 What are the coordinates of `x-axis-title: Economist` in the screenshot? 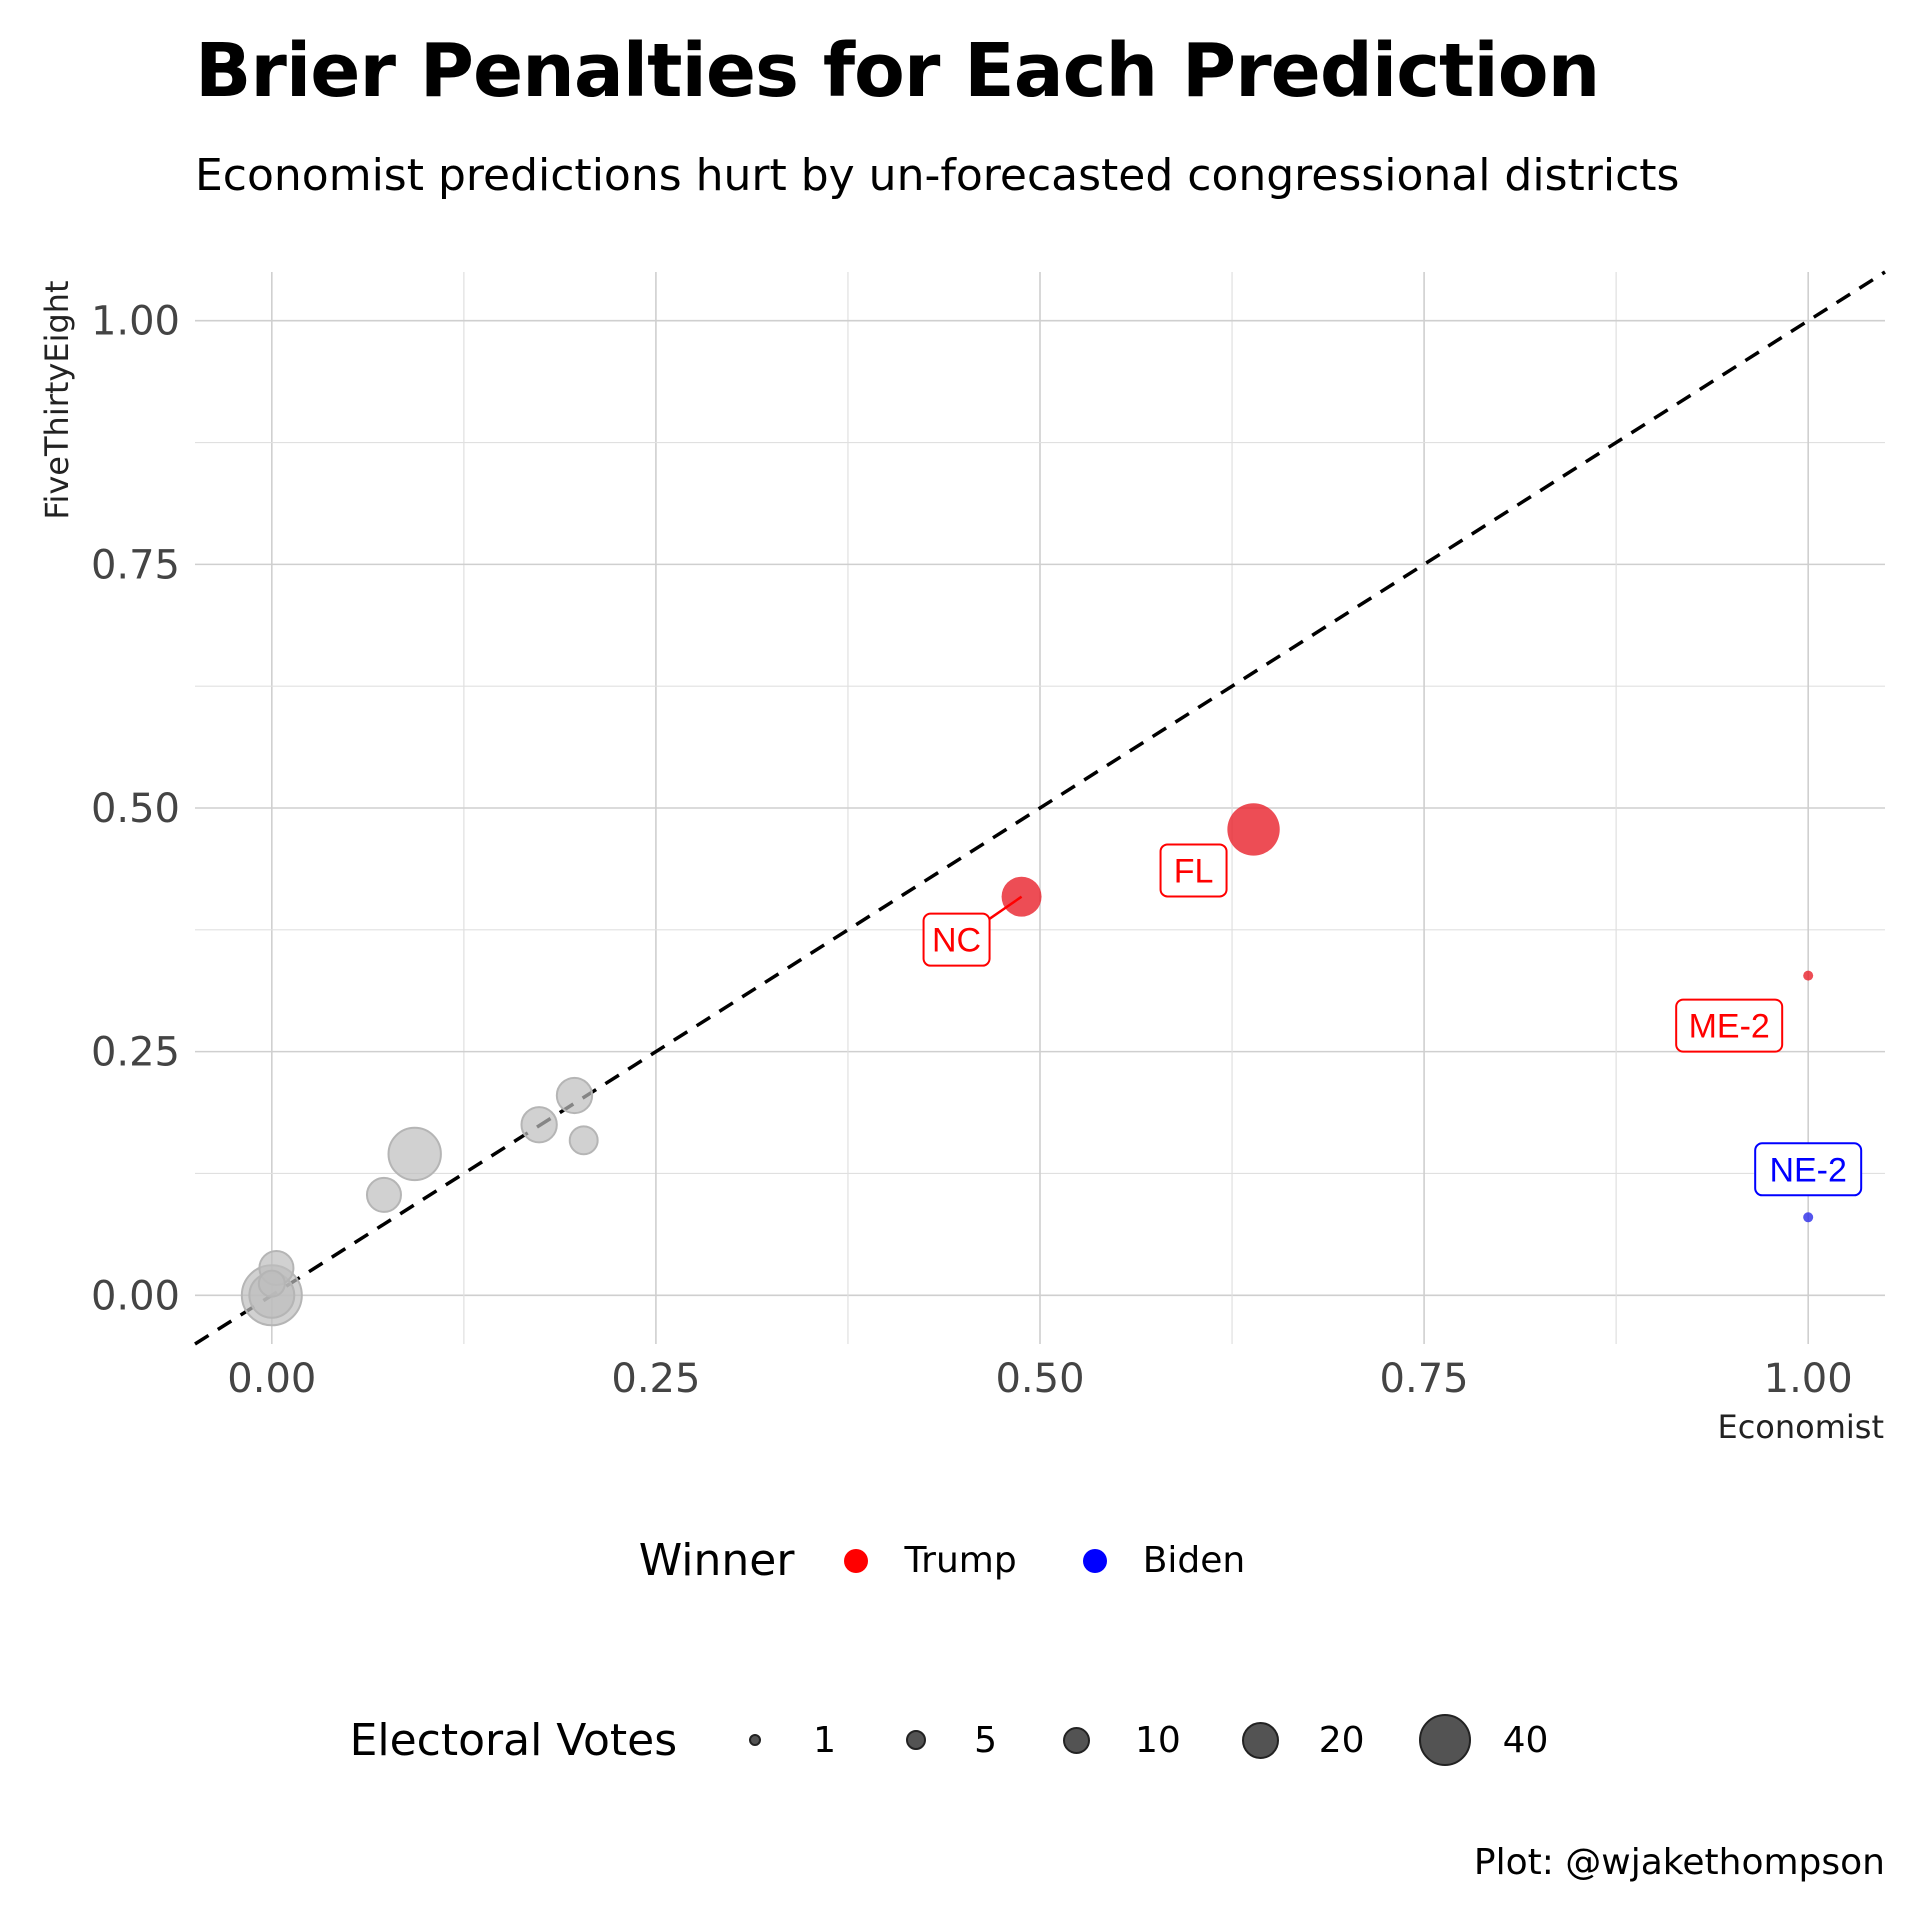 It's located at (1800, 1427).